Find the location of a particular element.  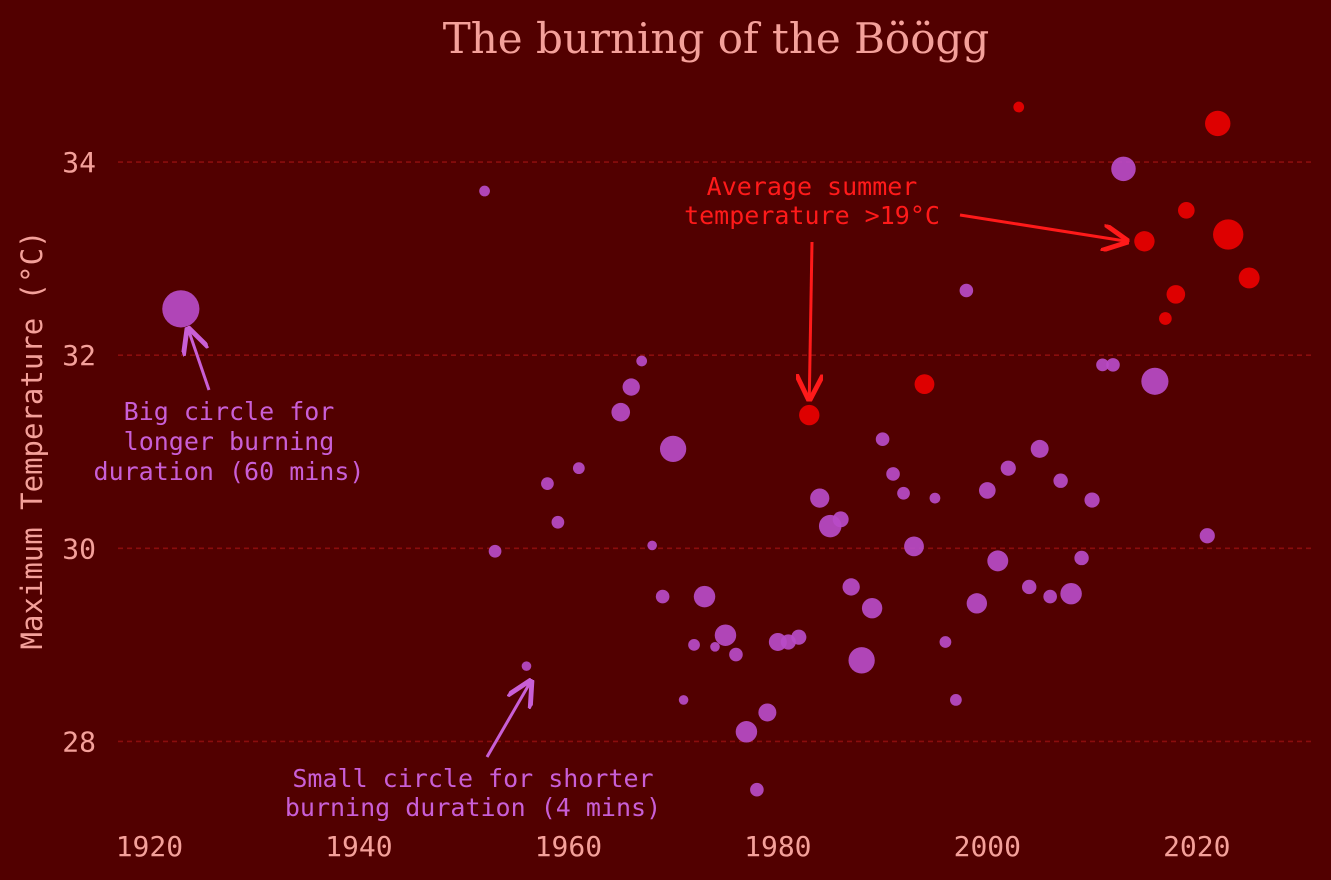

x-tick-label: 1940 is located at coordinates (358, 846).